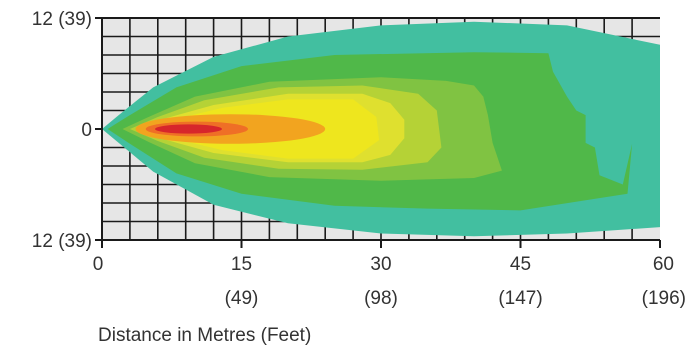 This screenshot has height=353, width=694. Describe the element at coordinates (98, 264) in the screenshot. I see `x-tick-label: 0` at that location.